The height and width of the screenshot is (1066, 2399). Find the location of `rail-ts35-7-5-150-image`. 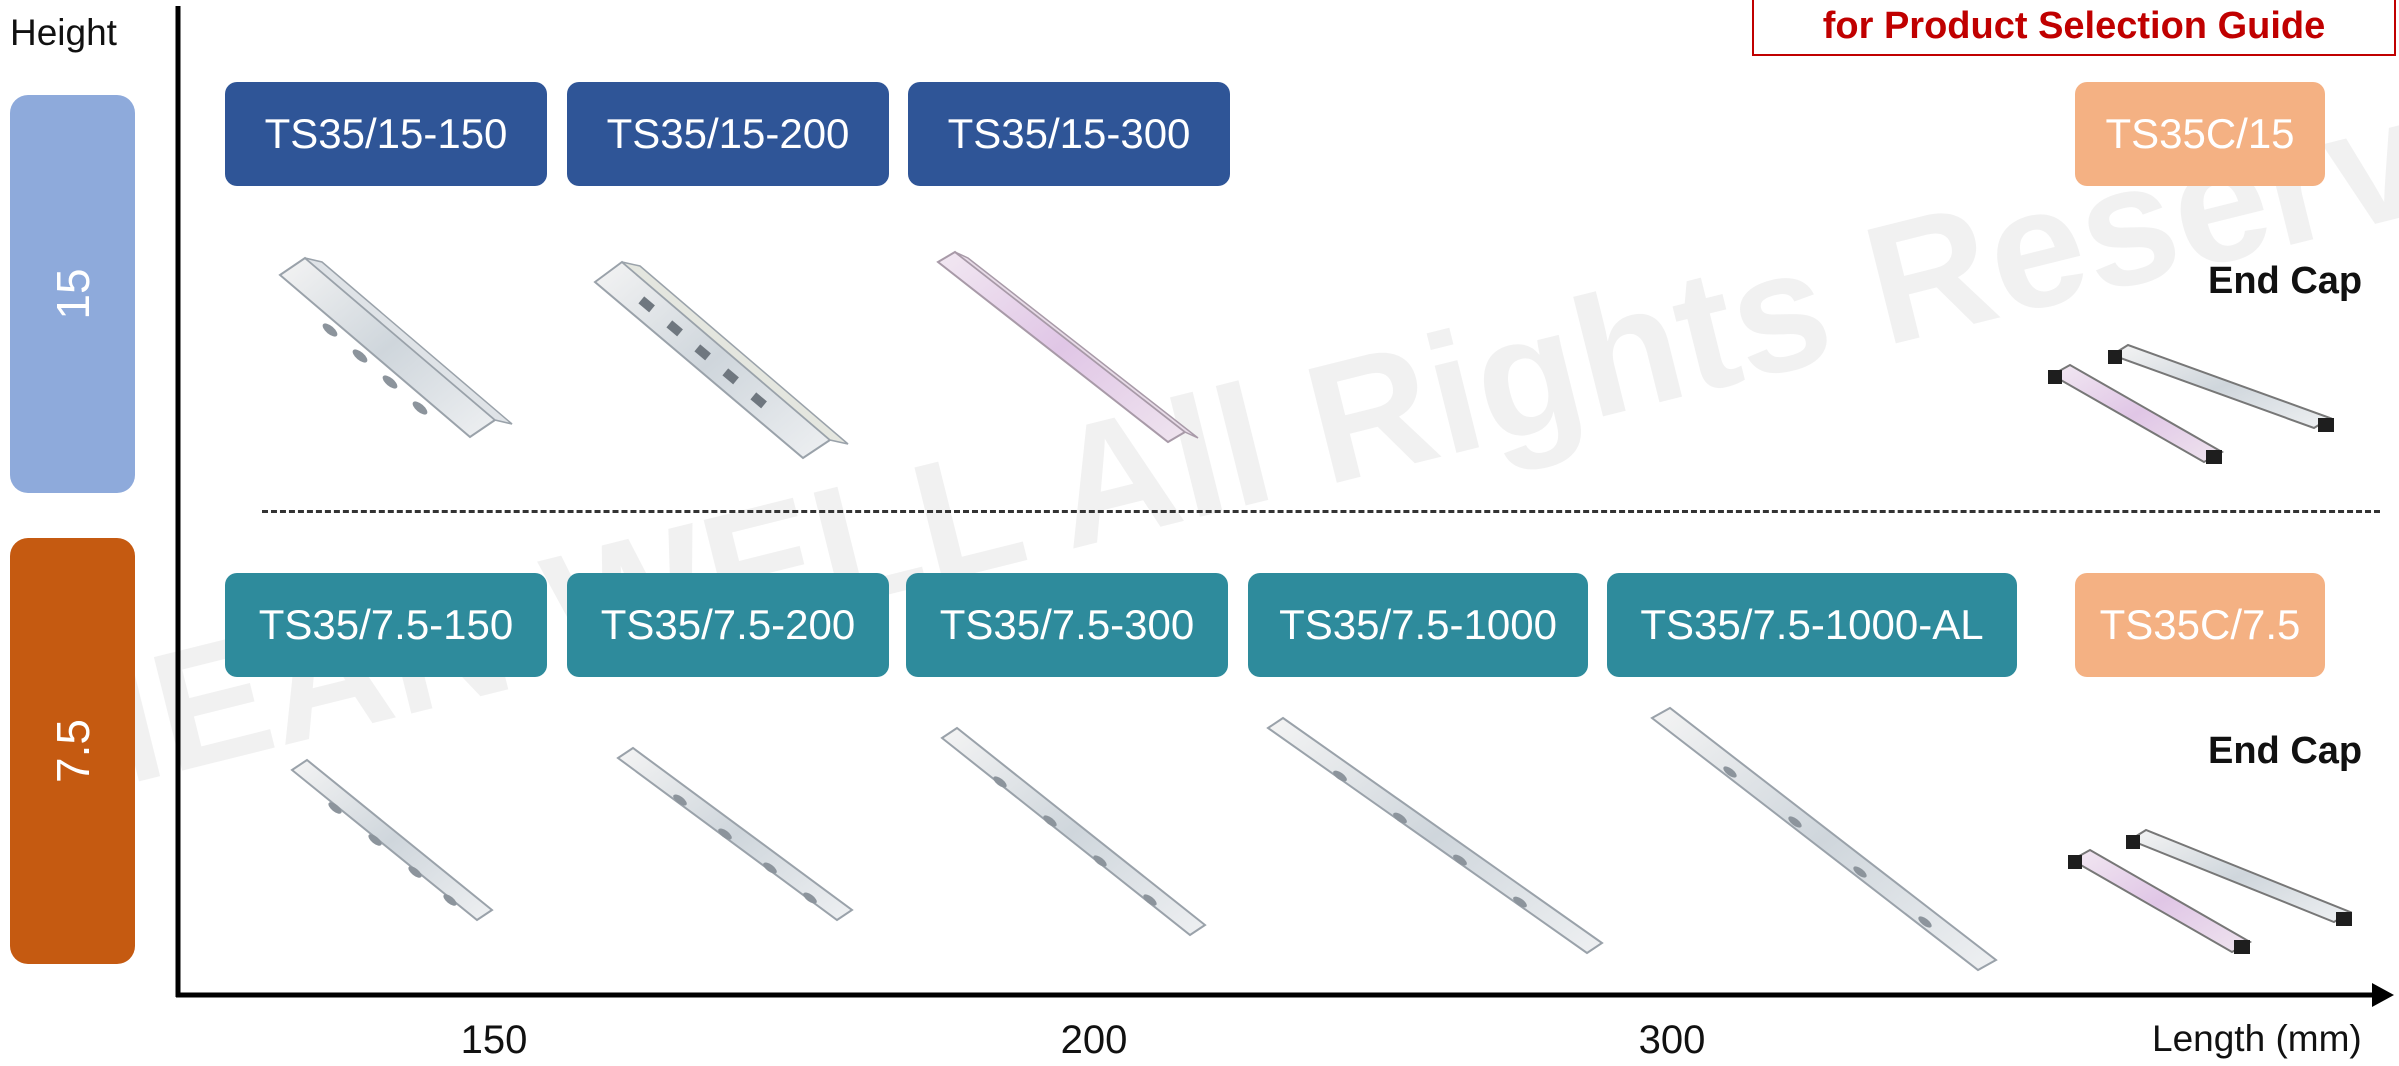

rail-ts35-7-5-150-image is located at coordinates (392, 840).